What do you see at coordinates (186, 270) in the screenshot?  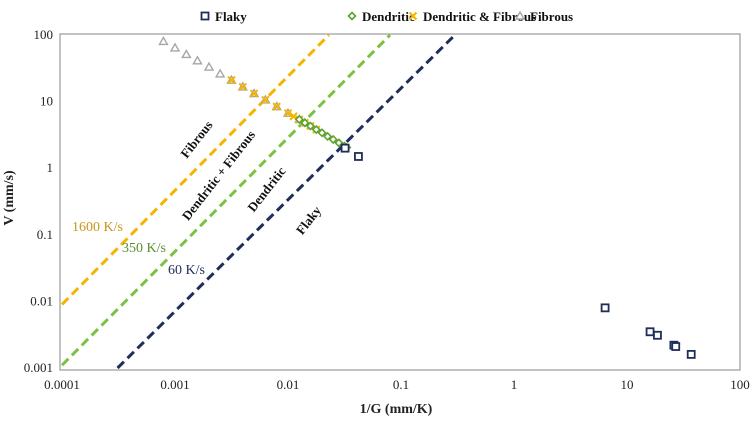 I see `rate-label-60: 60 K/s` at bounding box center [186, 270].